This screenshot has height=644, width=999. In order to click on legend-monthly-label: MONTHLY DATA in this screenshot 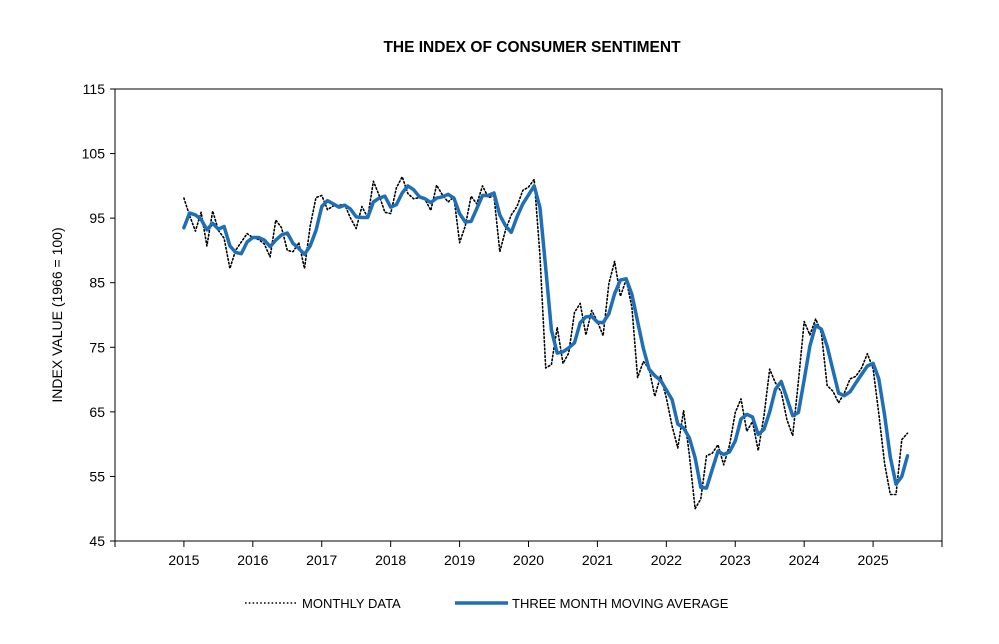, I will do `click(351, 603)`.